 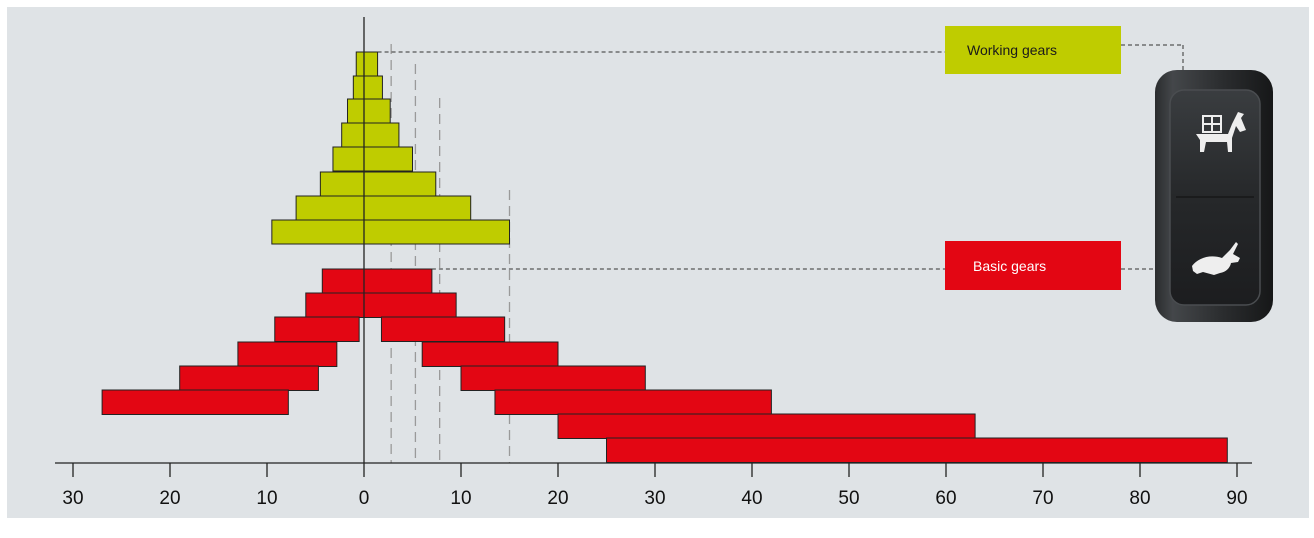 I want to click on rocker-switch, so click(x=1214, y=196).